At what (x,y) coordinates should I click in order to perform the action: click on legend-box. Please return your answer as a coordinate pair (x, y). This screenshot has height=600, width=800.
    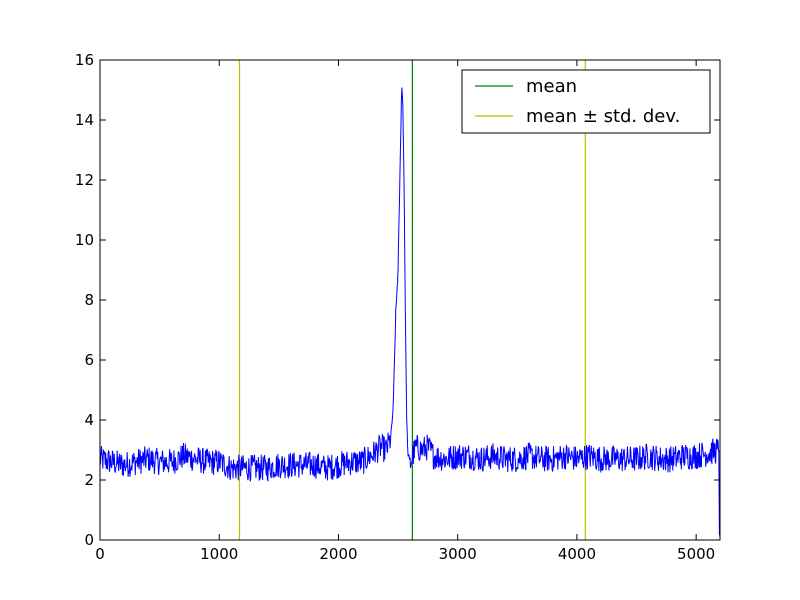
    Looking at the image, I should click on (586, 101).